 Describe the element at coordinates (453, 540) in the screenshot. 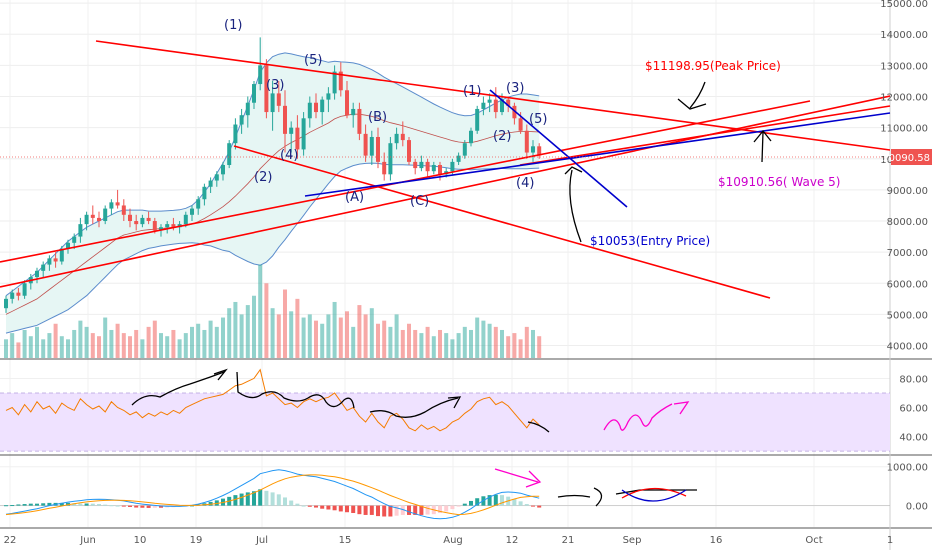

I see `time-tick-label: Aug` at that location.